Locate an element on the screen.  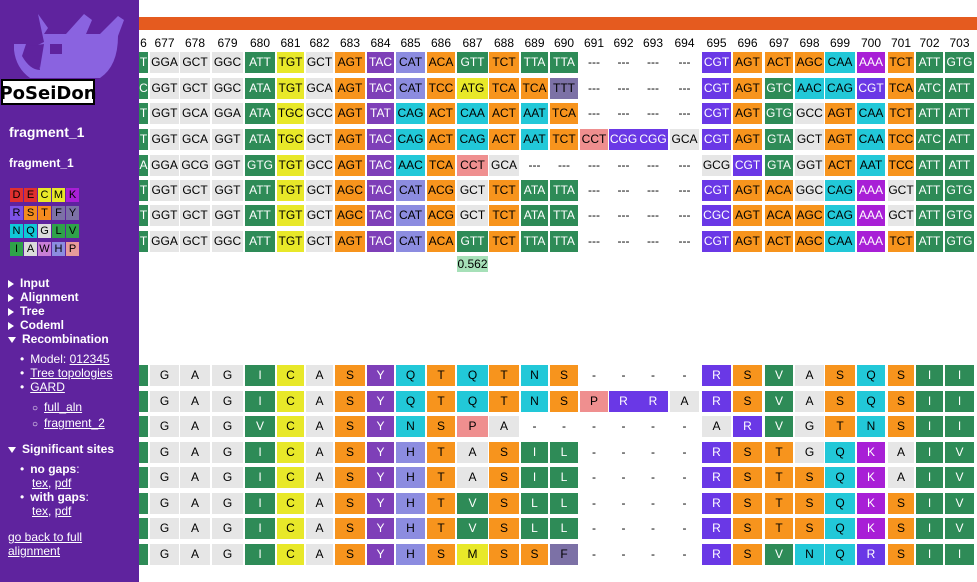
menu-codeml: Codeml is located at coordinates (72, 325).